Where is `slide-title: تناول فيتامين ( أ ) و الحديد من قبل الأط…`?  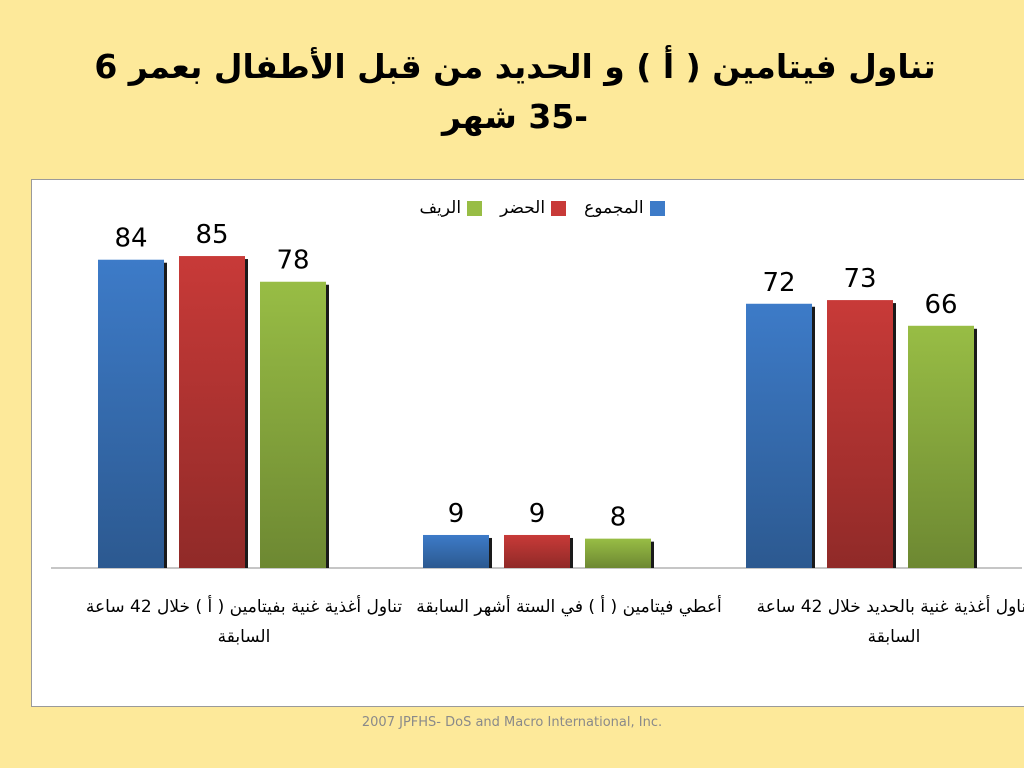
slide-title: تناول فيتامين ( أ ) و الحديد من قبل الأط… is located at coordinates (515, 91).